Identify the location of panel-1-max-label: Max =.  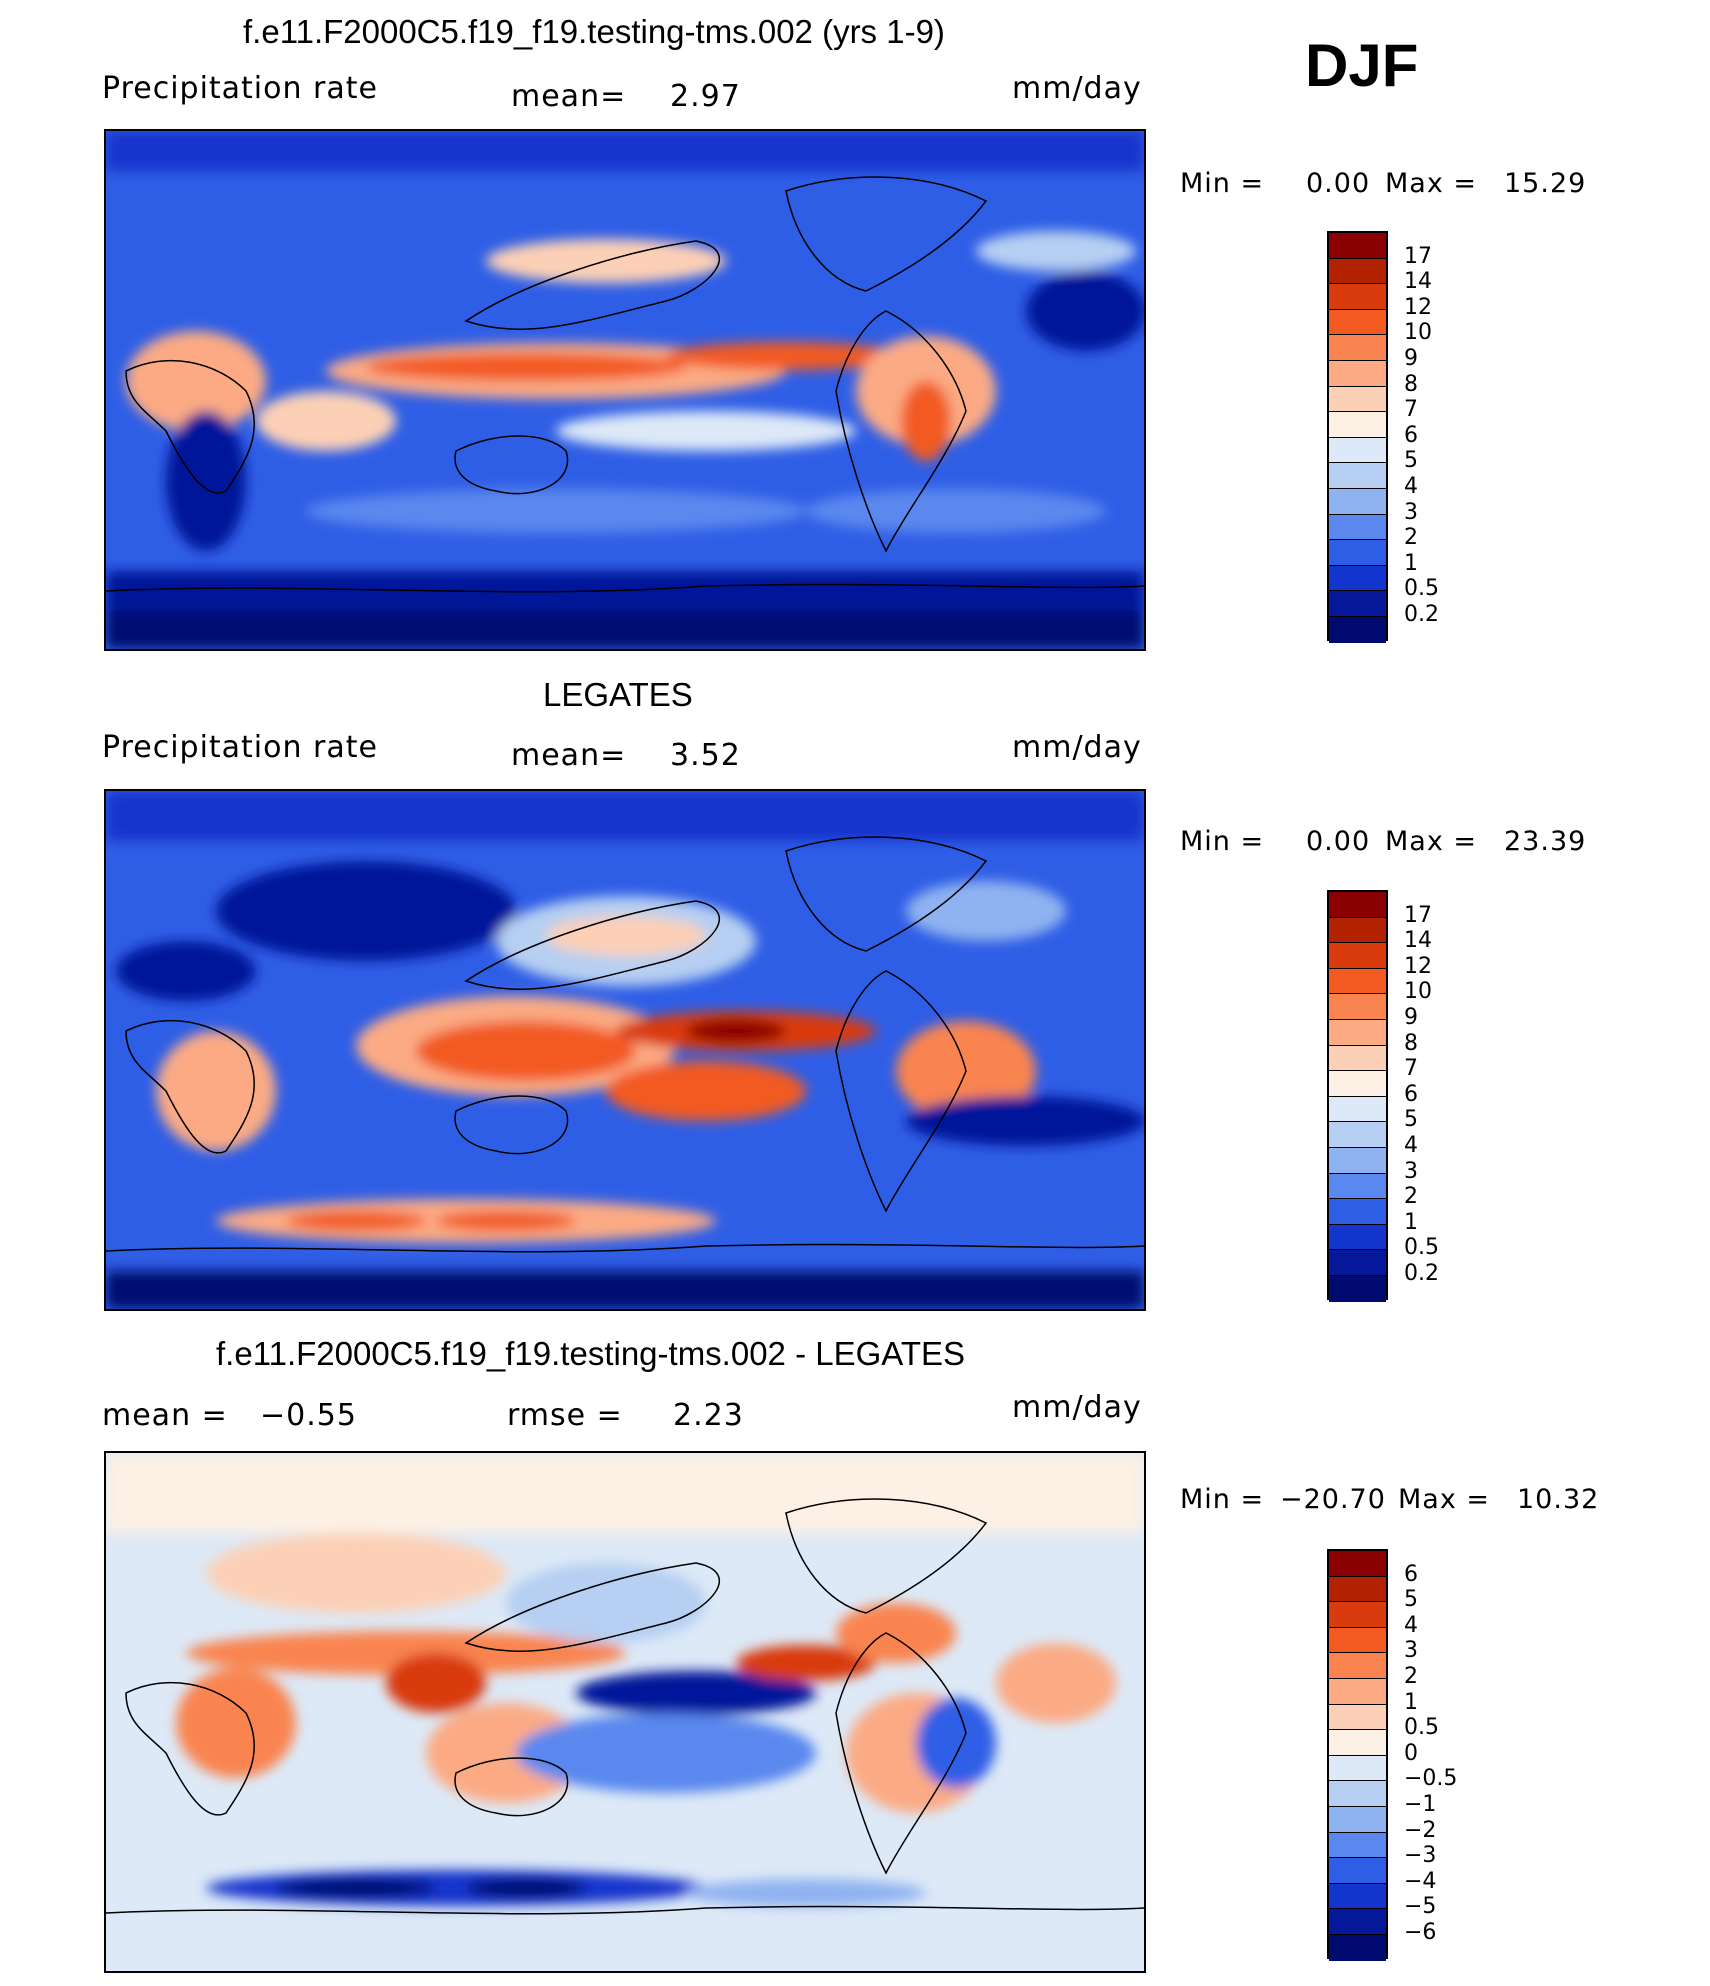
(1431, 183).